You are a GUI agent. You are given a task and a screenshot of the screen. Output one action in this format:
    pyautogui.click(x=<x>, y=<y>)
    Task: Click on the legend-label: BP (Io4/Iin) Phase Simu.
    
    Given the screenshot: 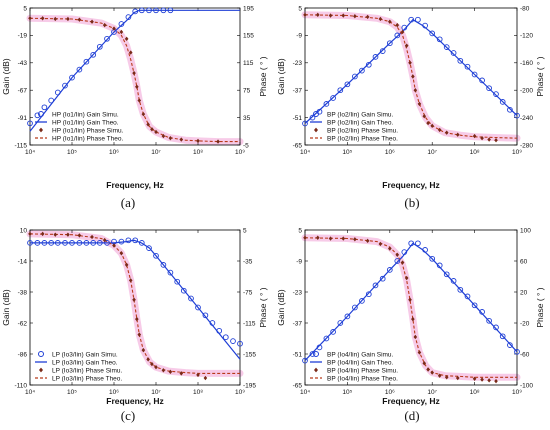 What is the action you would take?
    pyautogui.click(x=362, y=370)
    